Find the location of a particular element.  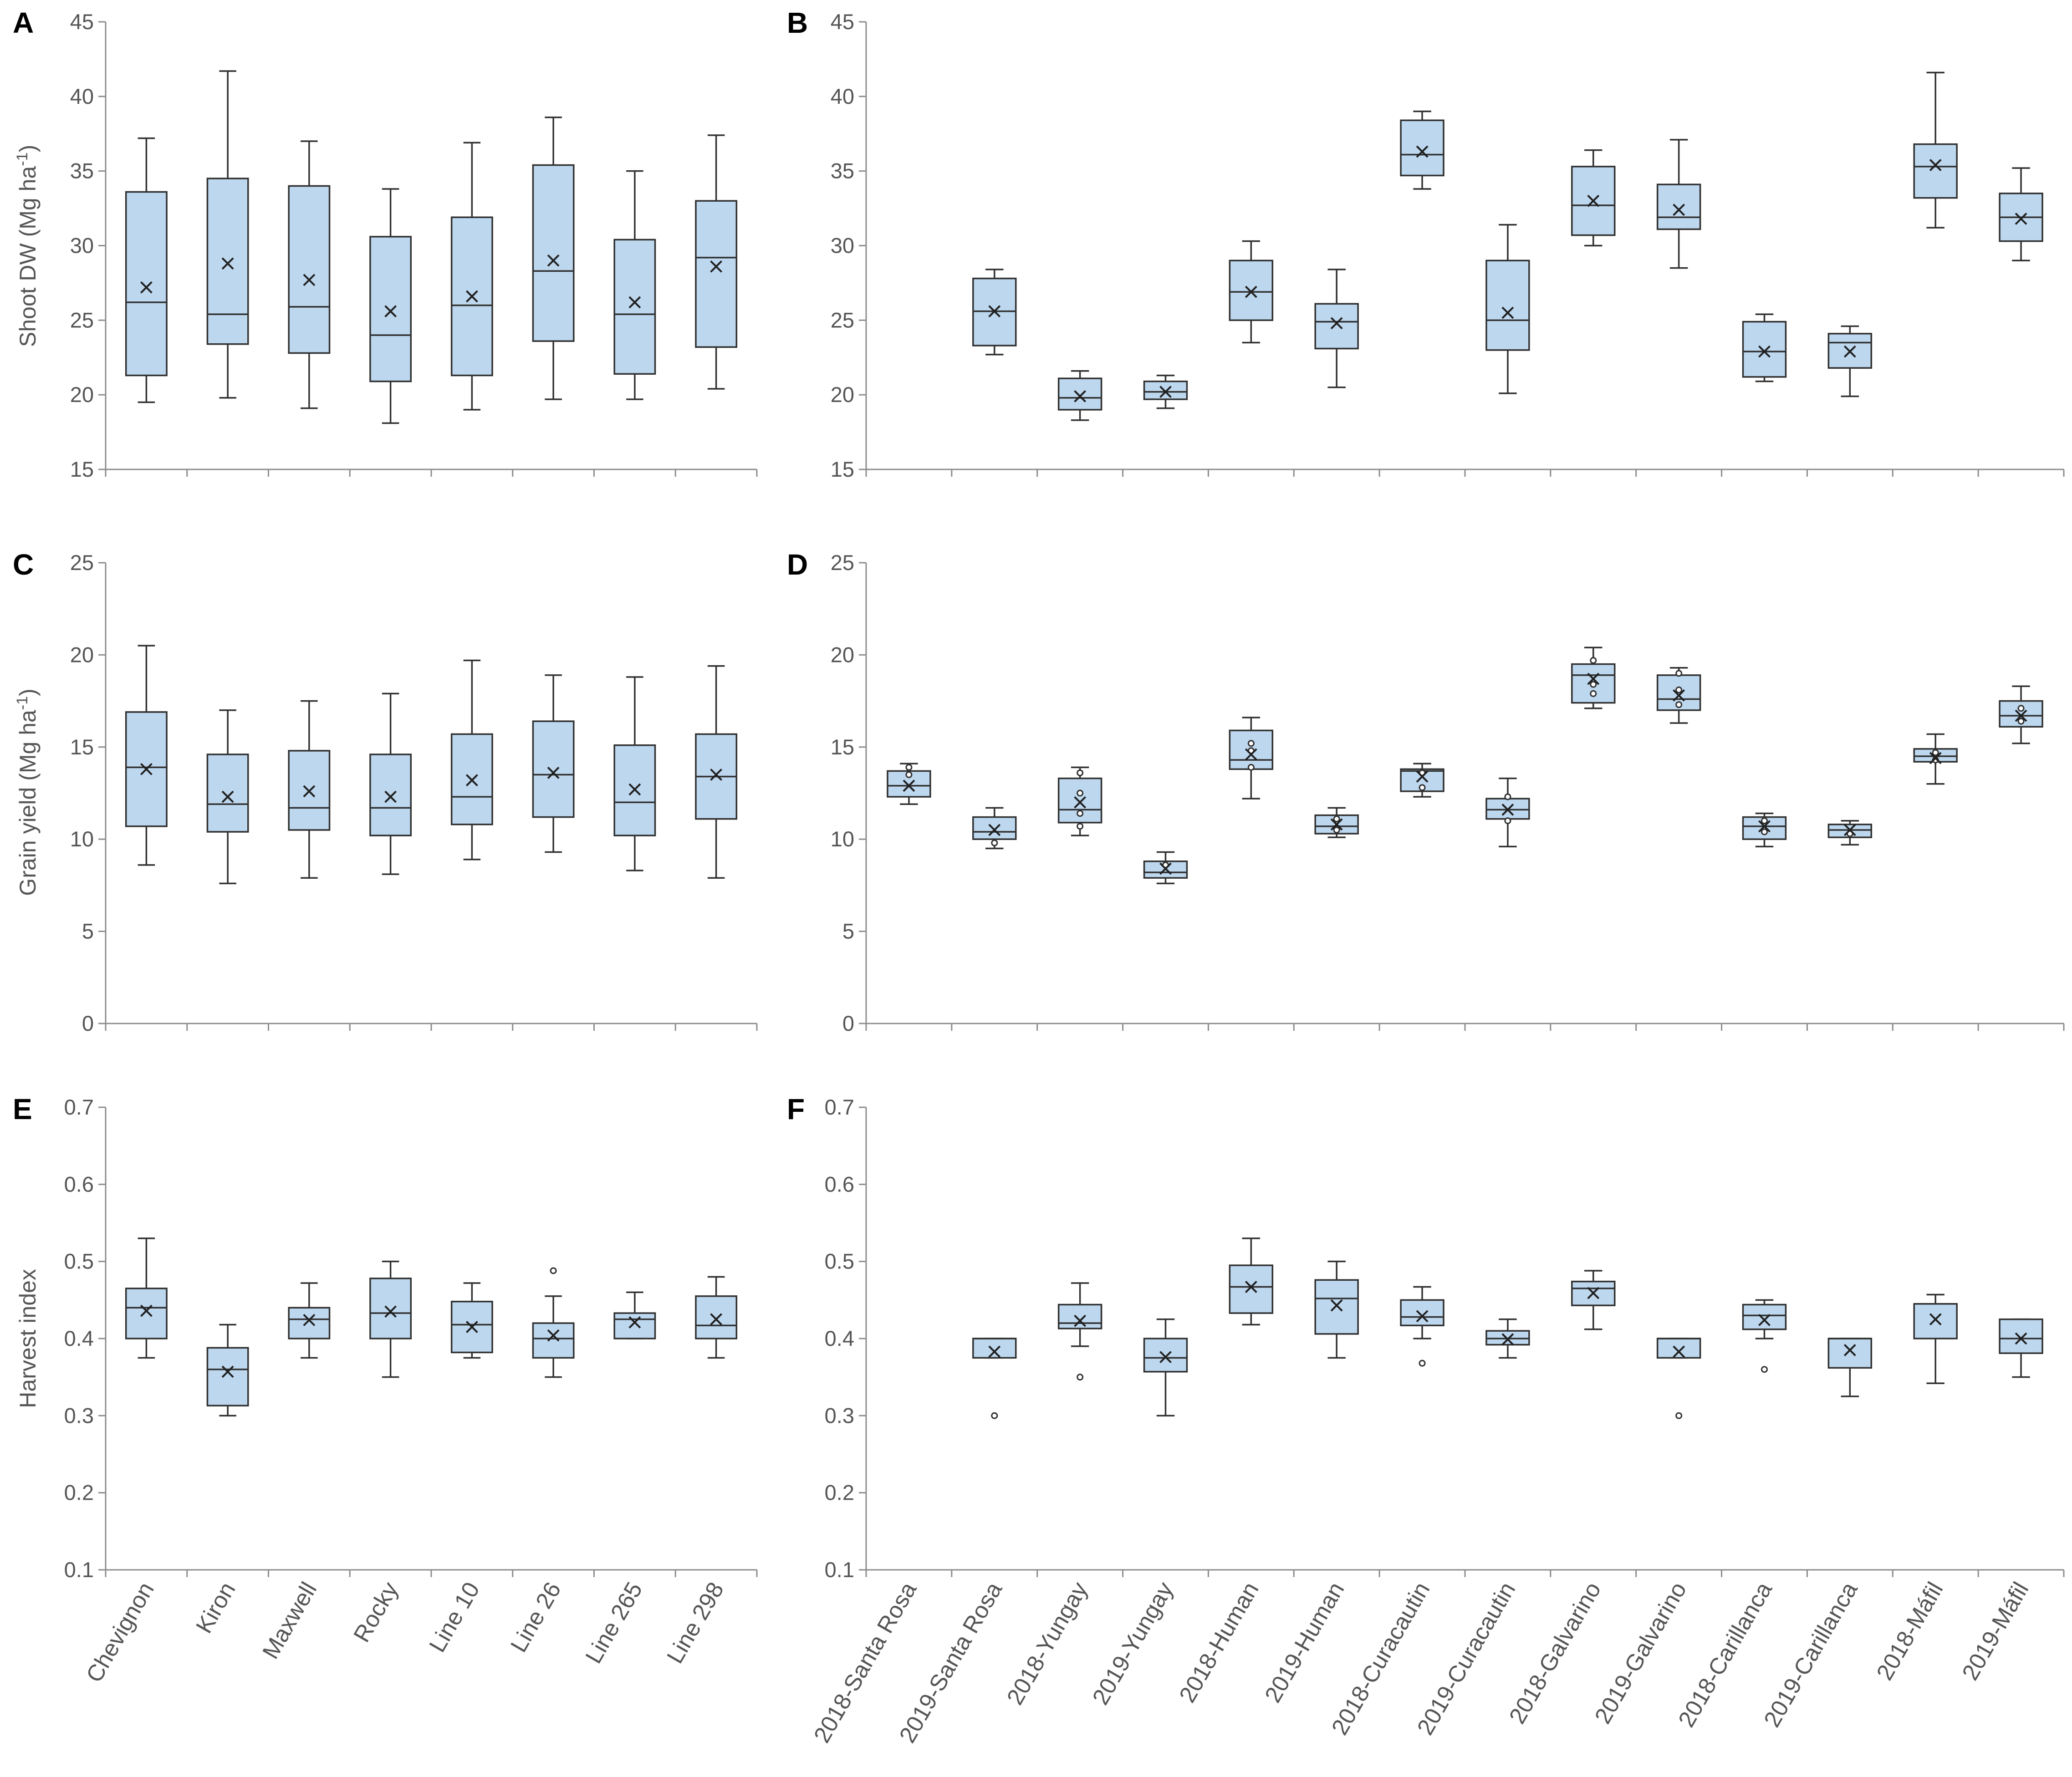

y-tick-label: 0.2 is located at coordinates (839, 1493).